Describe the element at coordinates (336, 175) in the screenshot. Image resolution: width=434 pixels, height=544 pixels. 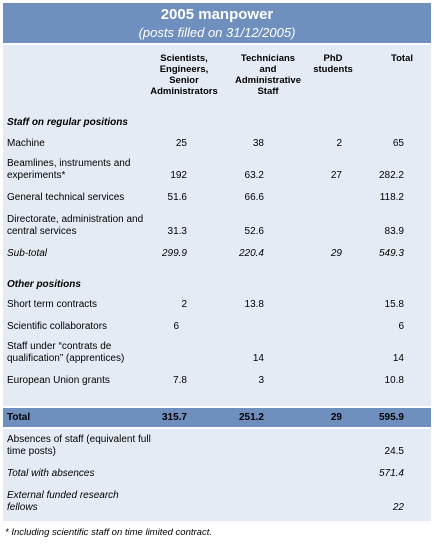
I see `cell-beamlines-phd: 27` at that location.